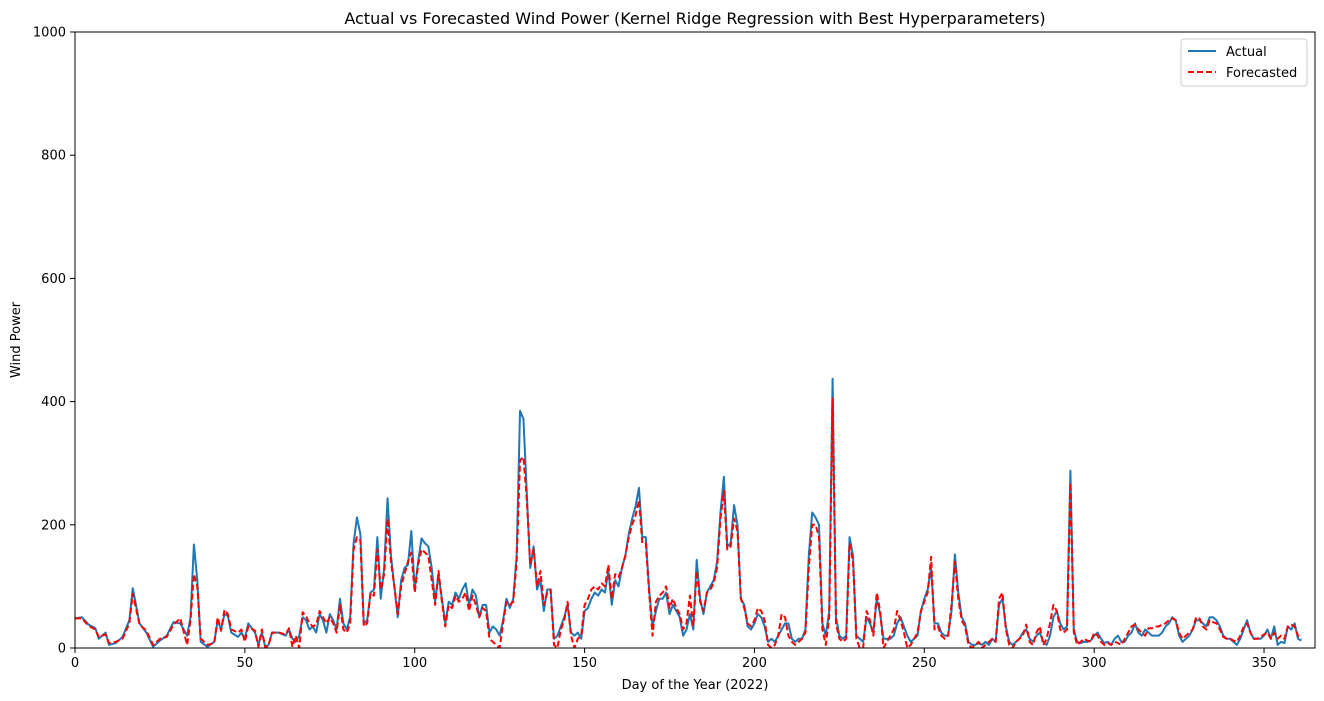 The height and width of the screenshot is (701, 1324). Describe the element at coordinates (1246, 52) in the screenshot. I see `legend-actual-label: Actual` at that location.